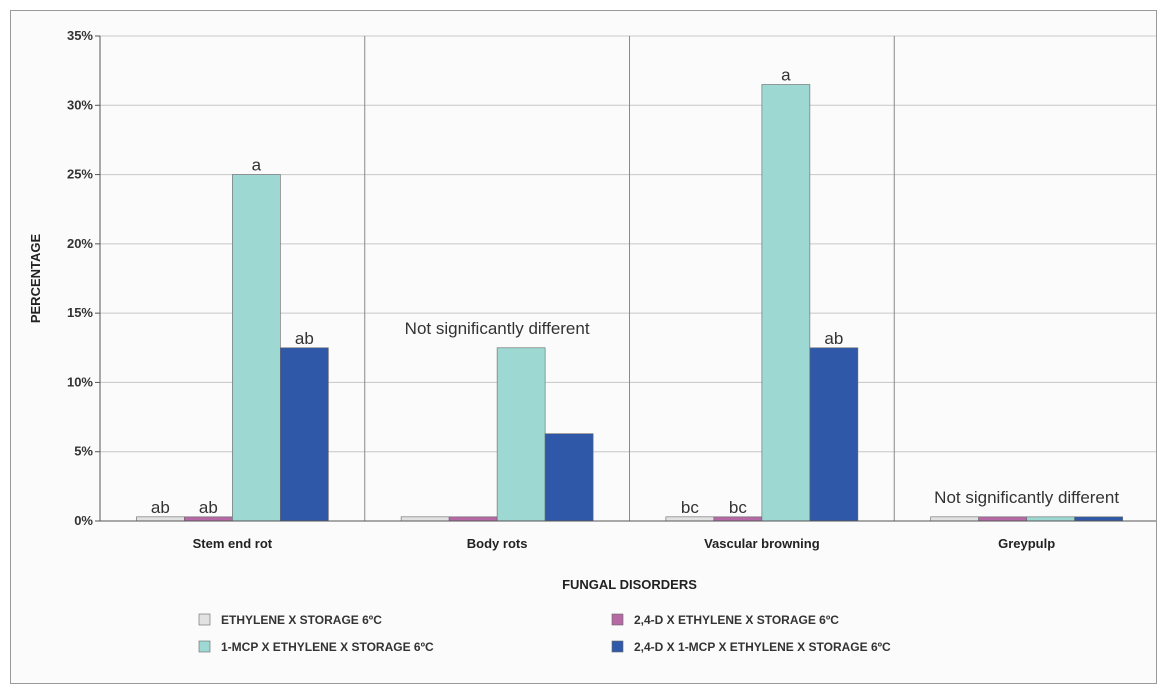  I want to click on legend-label: 2,4-D X 1-MCP X ETHYLENE X STORAGE 6ºC, so click(762, 647).